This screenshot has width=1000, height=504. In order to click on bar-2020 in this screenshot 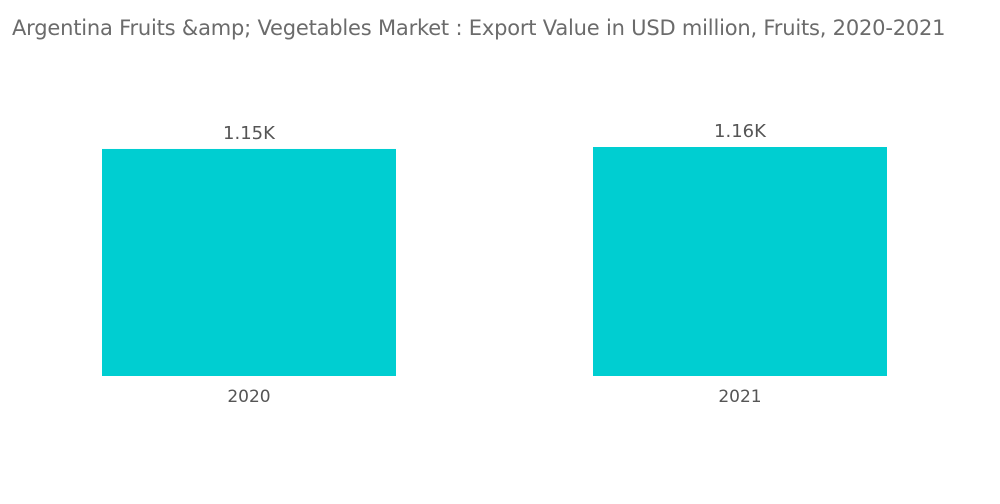, I will do `click(249, 262)`.